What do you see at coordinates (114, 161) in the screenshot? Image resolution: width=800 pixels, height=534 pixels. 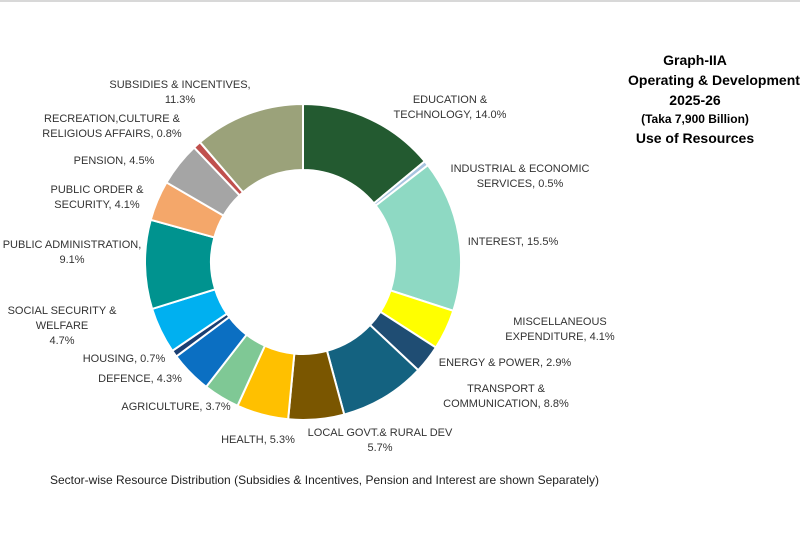 I see `label-pension: PENSION, 4.5%` at bounding box center [114, 161].